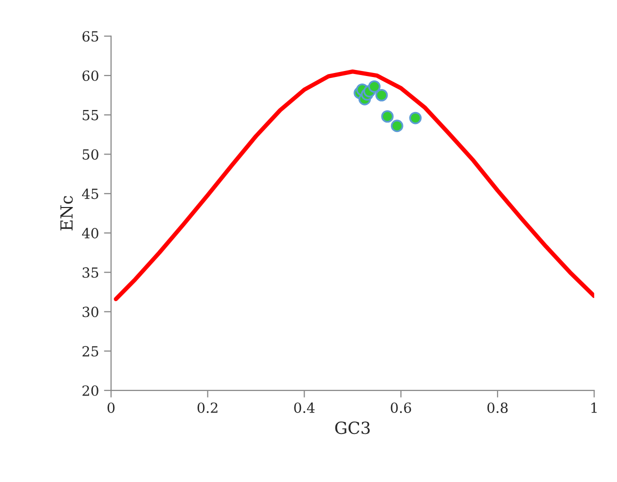 This screenshot has width=617, height=482. What do you see at coordinates (90, 233) in the screenshot?
I see `y-tick-label: 40` at bounding box center [90, 233].